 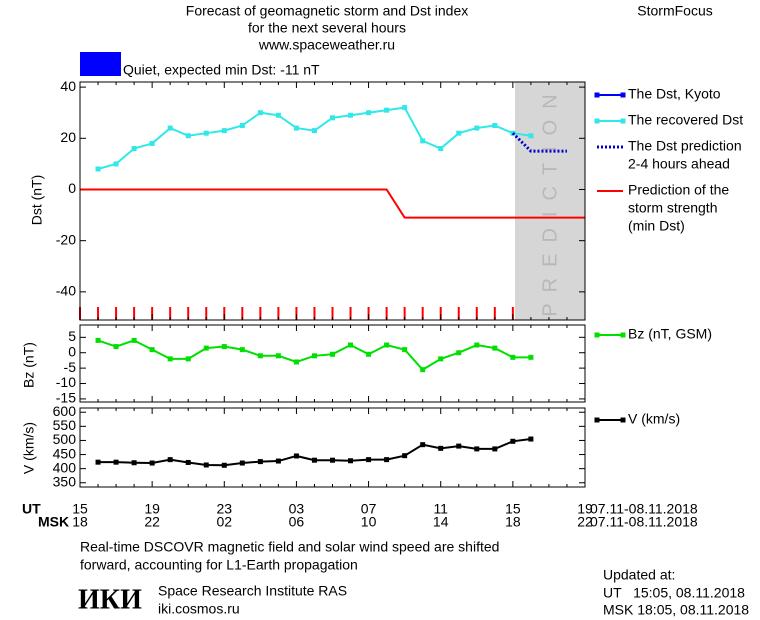 What do you see at coordinates (513, 522) in the screenshot?
I see `x-tick-label: 18` at bounding box center [513, 522].